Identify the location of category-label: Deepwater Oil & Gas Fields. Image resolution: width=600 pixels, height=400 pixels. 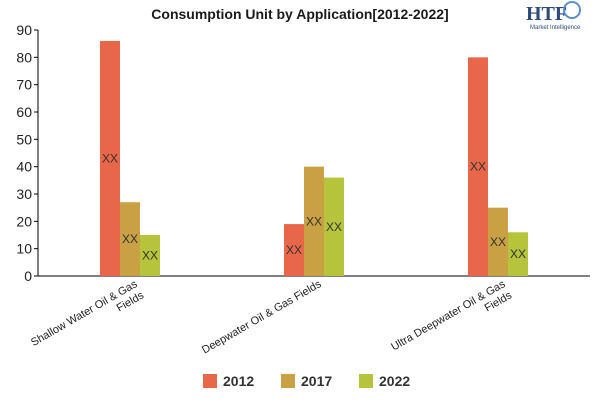
(262, 317).